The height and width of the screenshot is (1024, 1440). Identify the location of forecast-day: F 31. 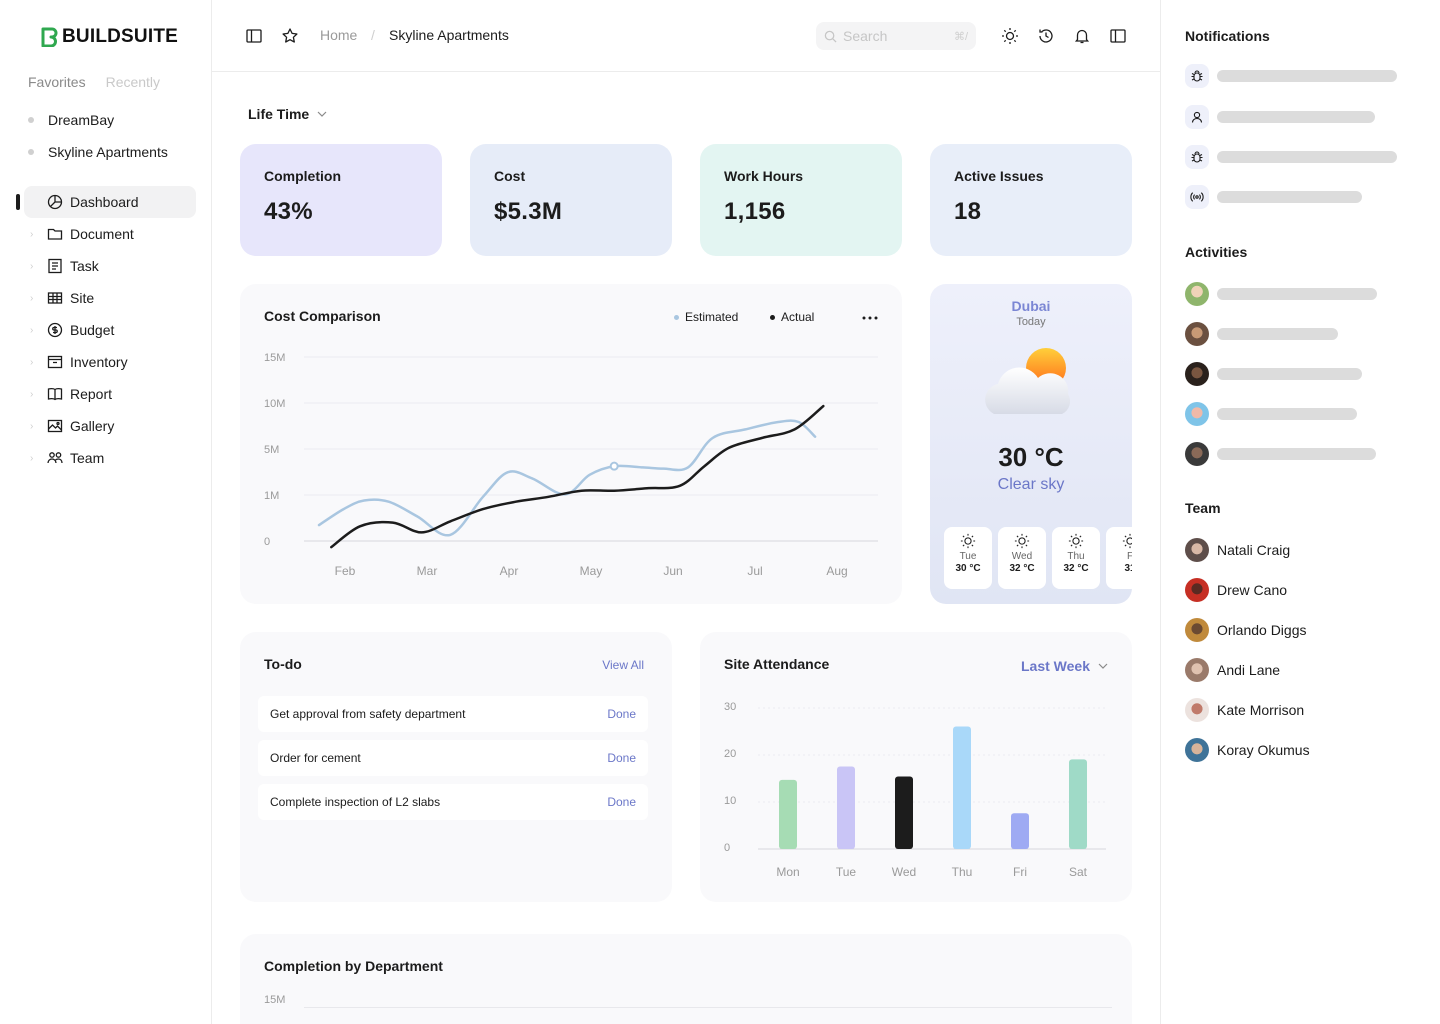
(1119, 558).